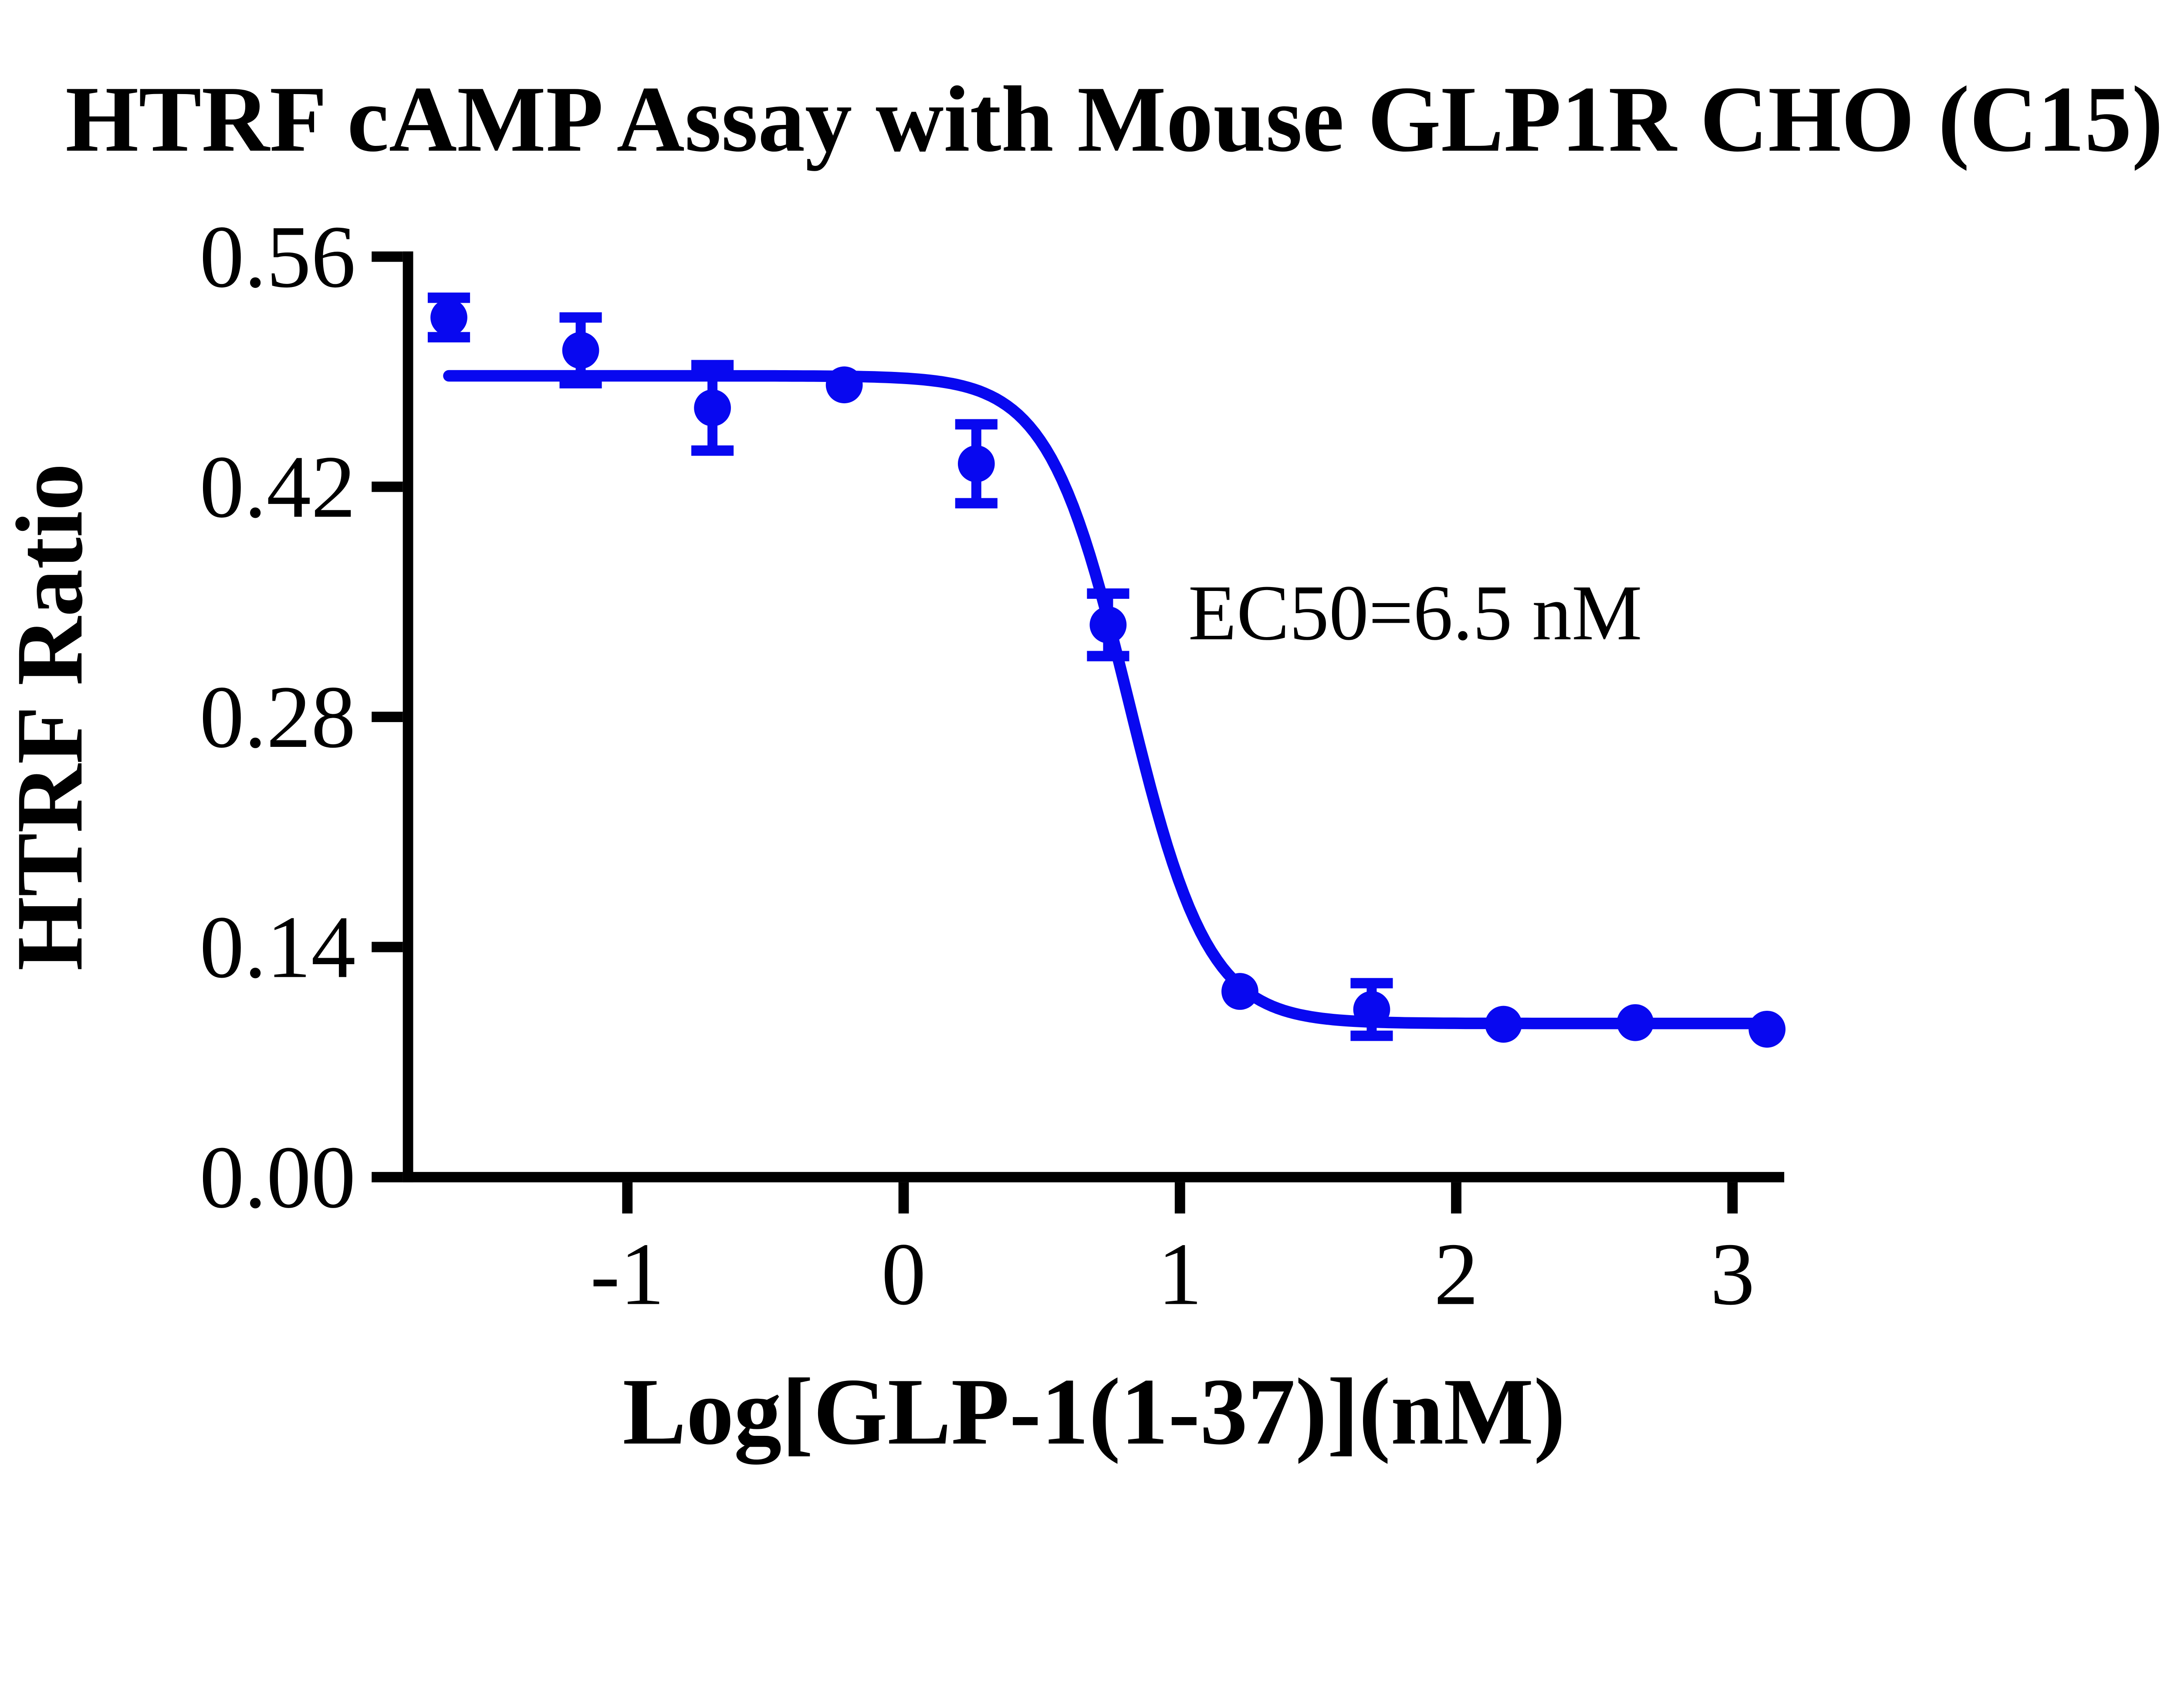 The width and height of the screenshot is (2178, 1708). What do you see at coordinates (903, 1274) in the screenshot?
I see `x-tick-label: 0` at bounding box center [903, 1274].